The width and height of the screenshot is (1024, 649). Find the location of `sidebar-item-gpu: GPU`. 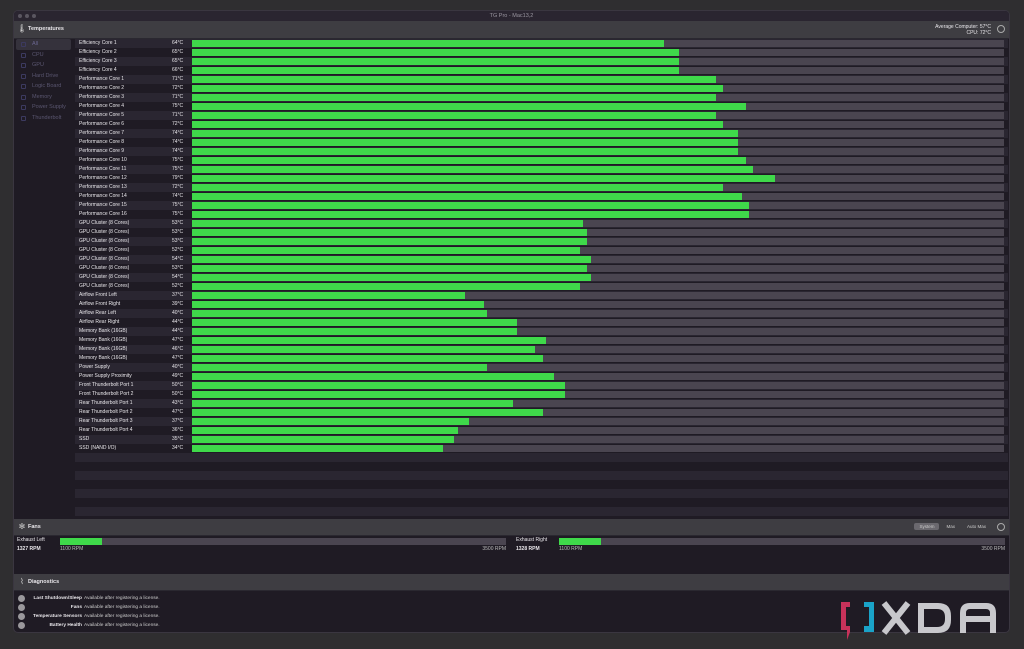

sidebar-item-gpu: GPU is located at coordinates (43, 65).